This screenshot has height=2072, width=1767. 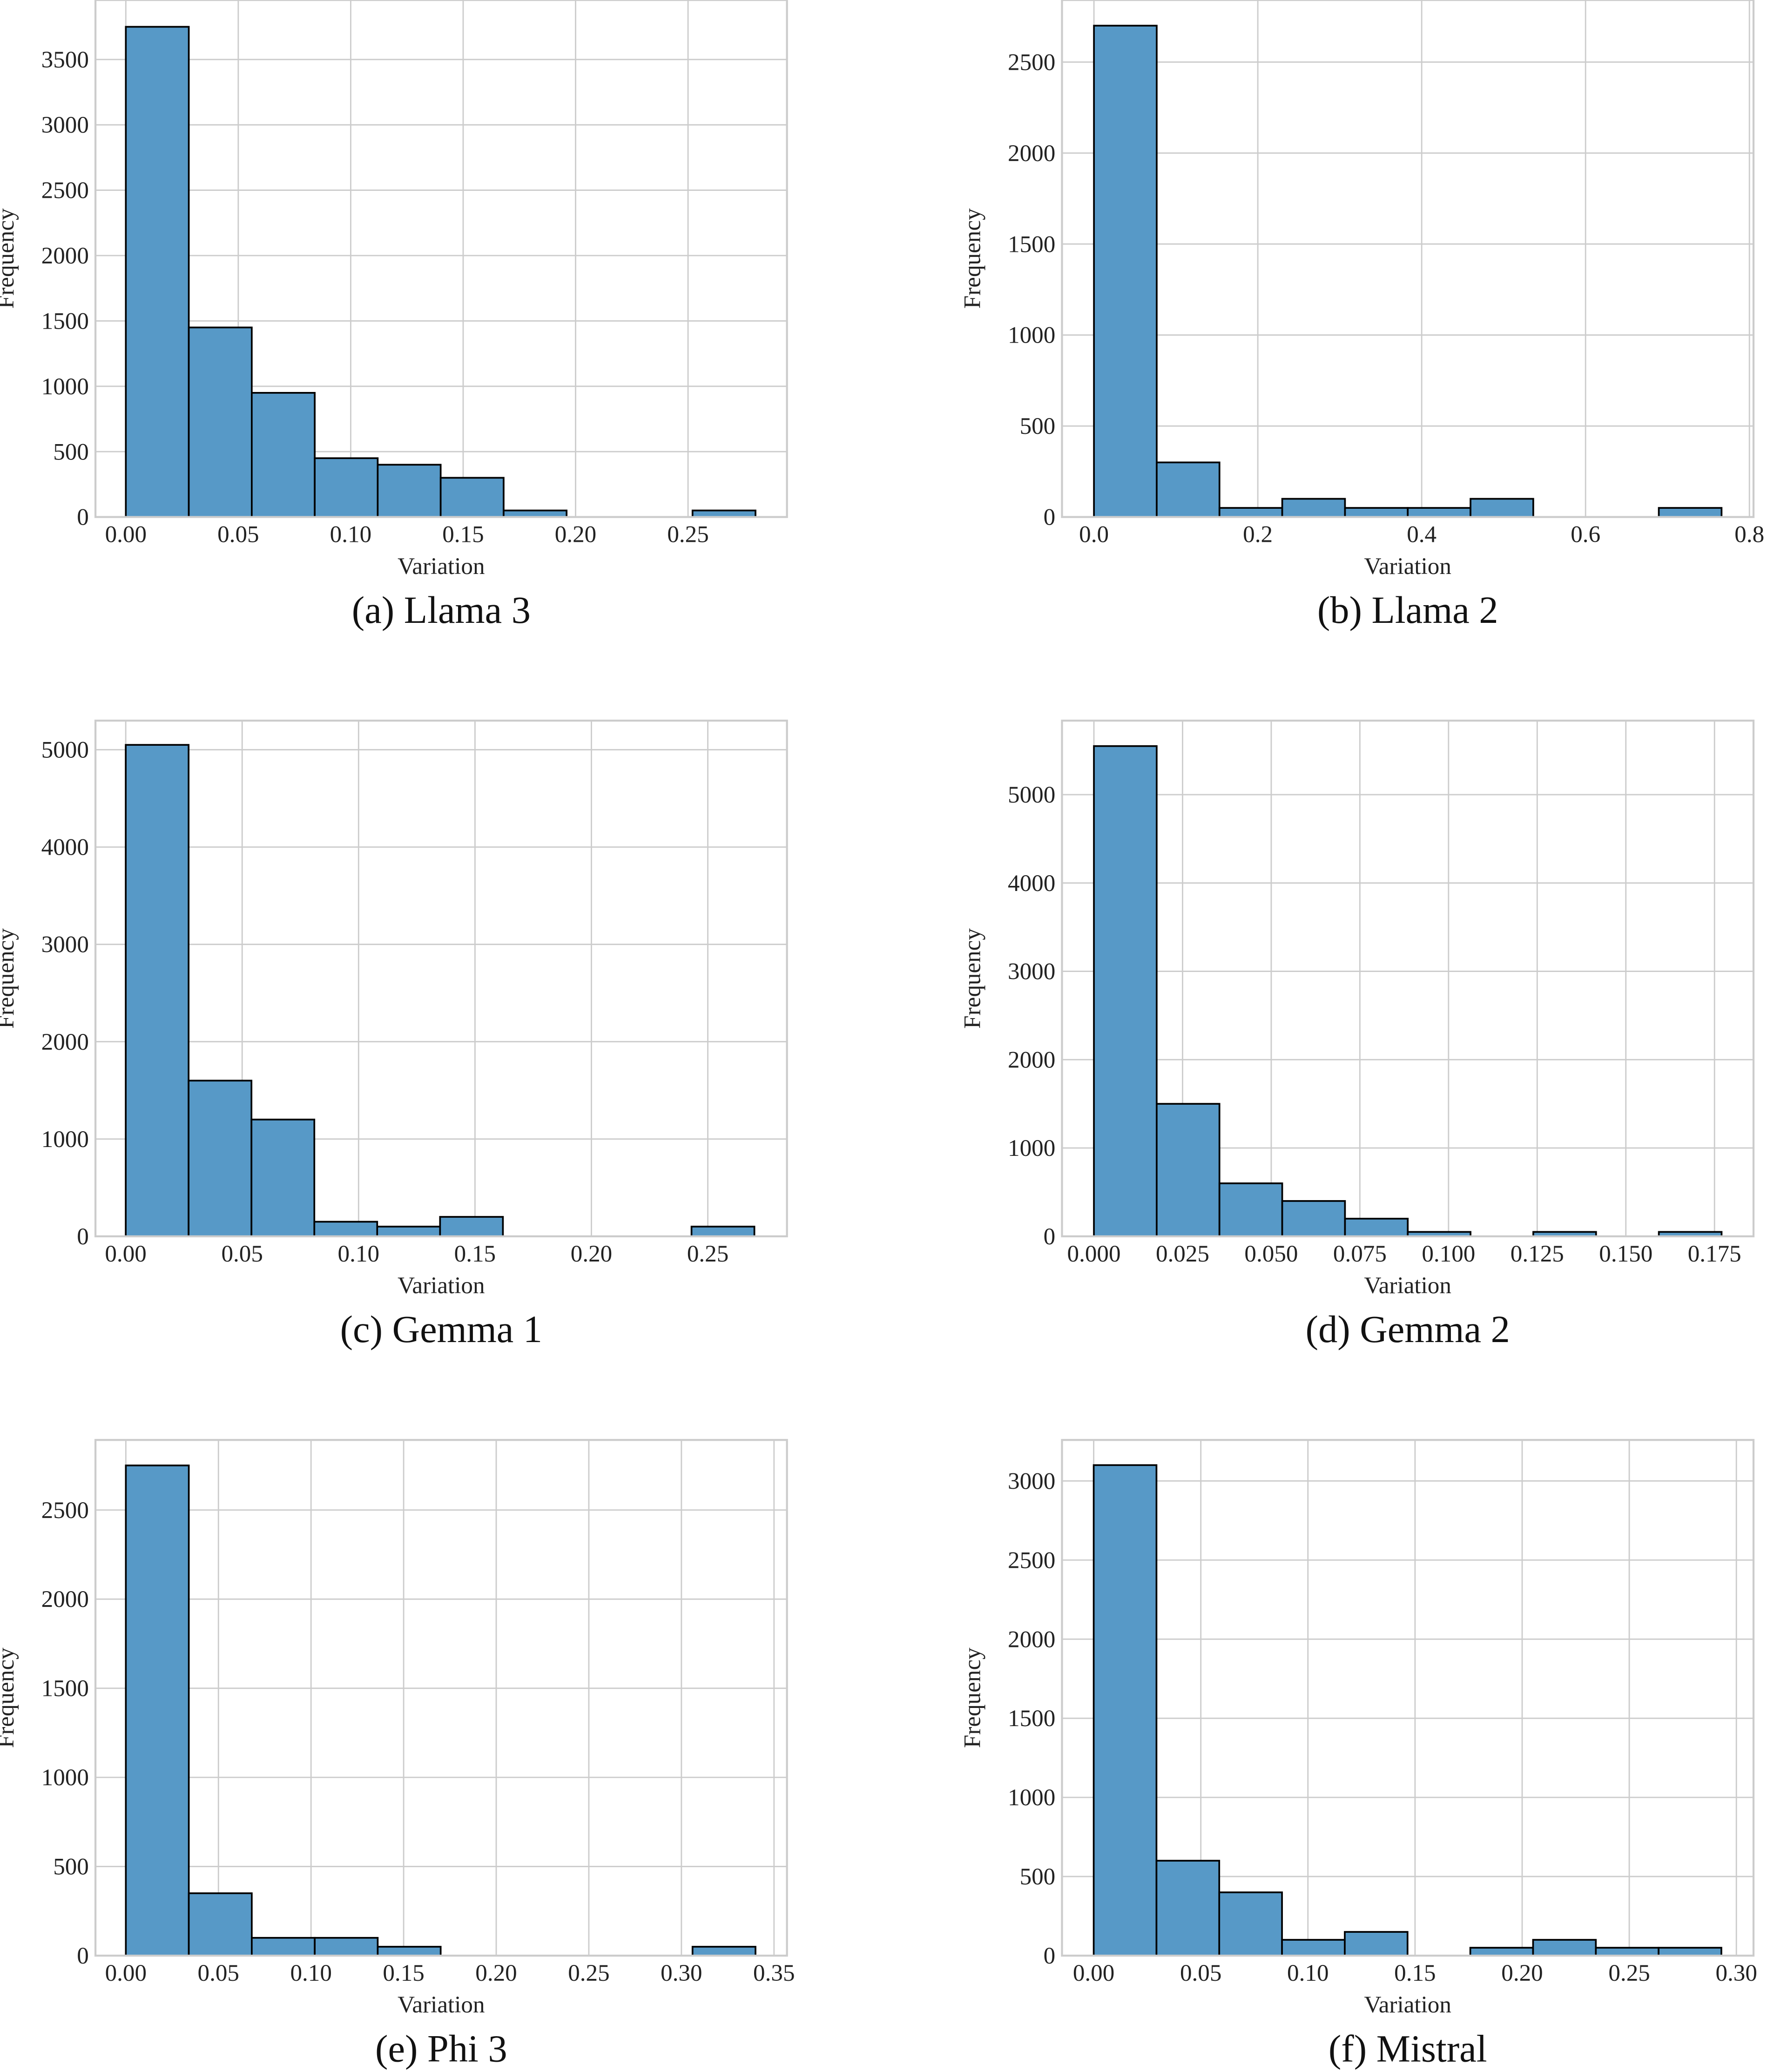 What do you see at coordinates (1182, 1254) in the screenshot?
I see `x-tick-label: 0.025` at bounding box center [1182, 1254].